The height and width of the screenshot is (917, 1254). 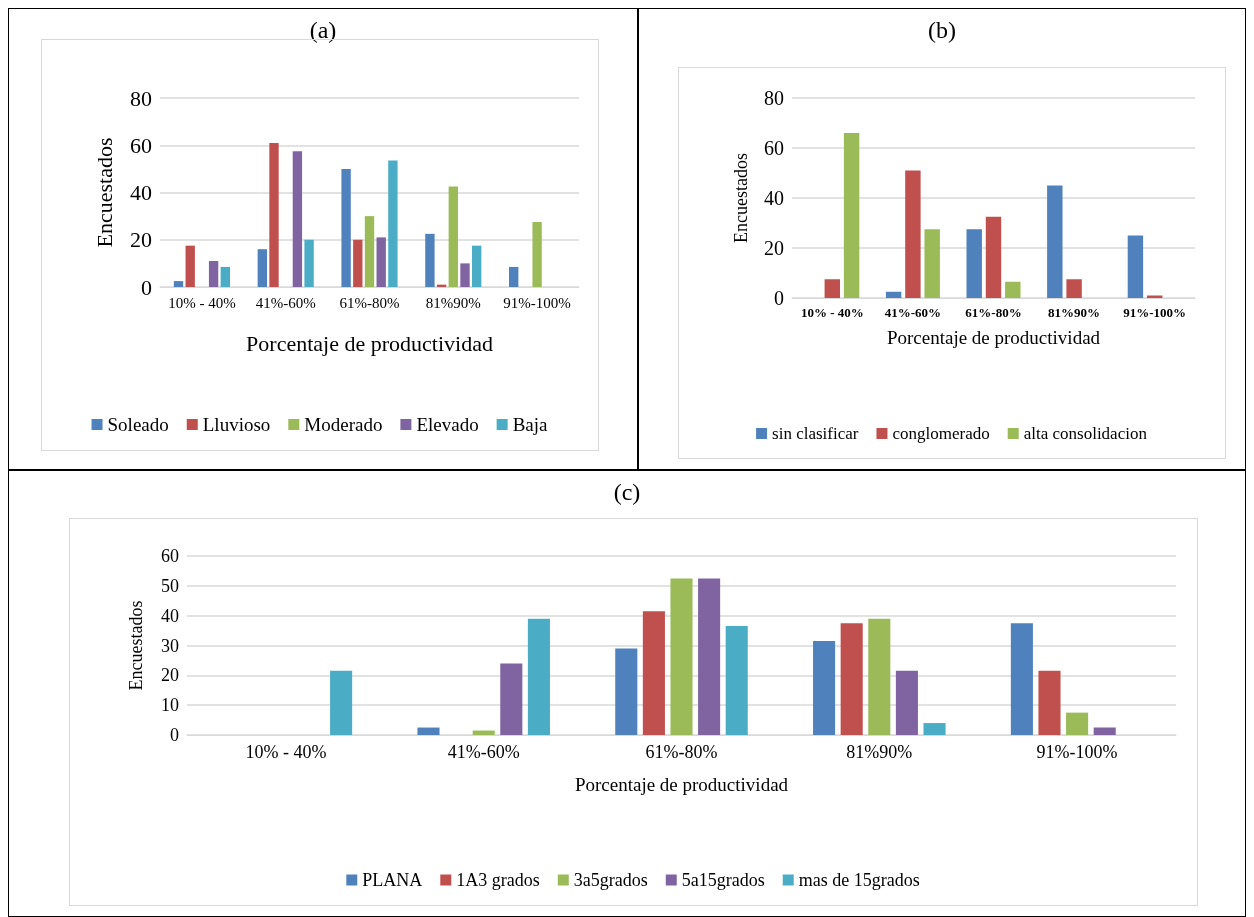 I want to click on legend-label: Elevado, so click(x=447, y=424).